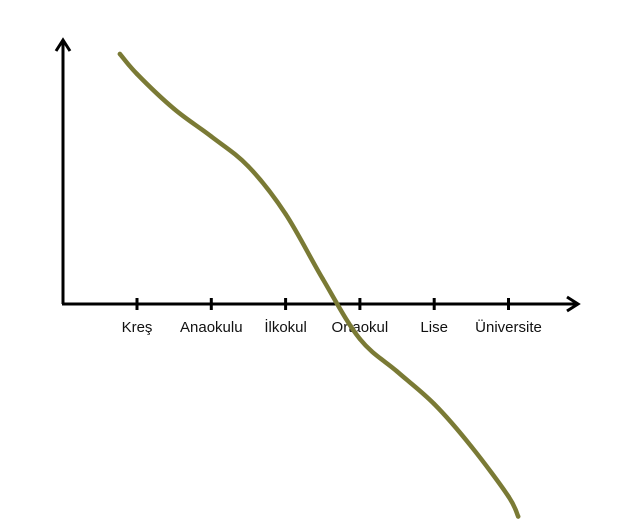 The width and height of the screenshot is (635, 524). Describe the element at coordinates (322, 304) in the screenshot. I see `x-ticks` at that location.